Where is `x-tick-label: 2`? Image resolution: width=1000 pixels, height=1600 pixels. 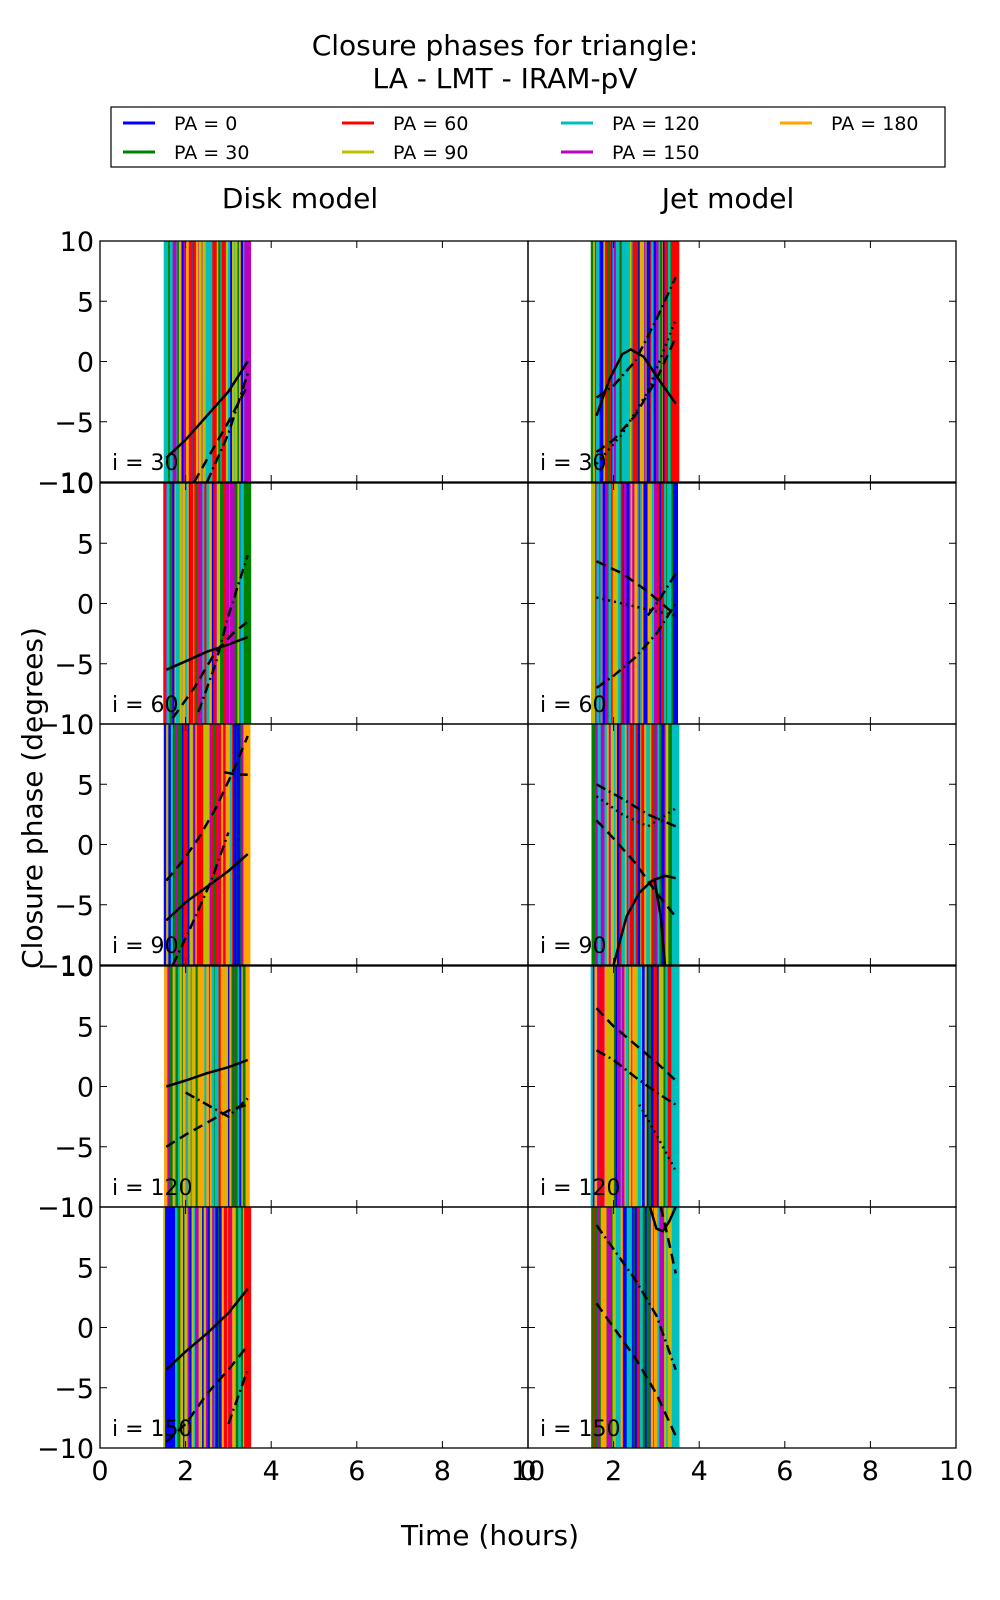 x-tick-label: 2 is located at coordinates (185, 1471).